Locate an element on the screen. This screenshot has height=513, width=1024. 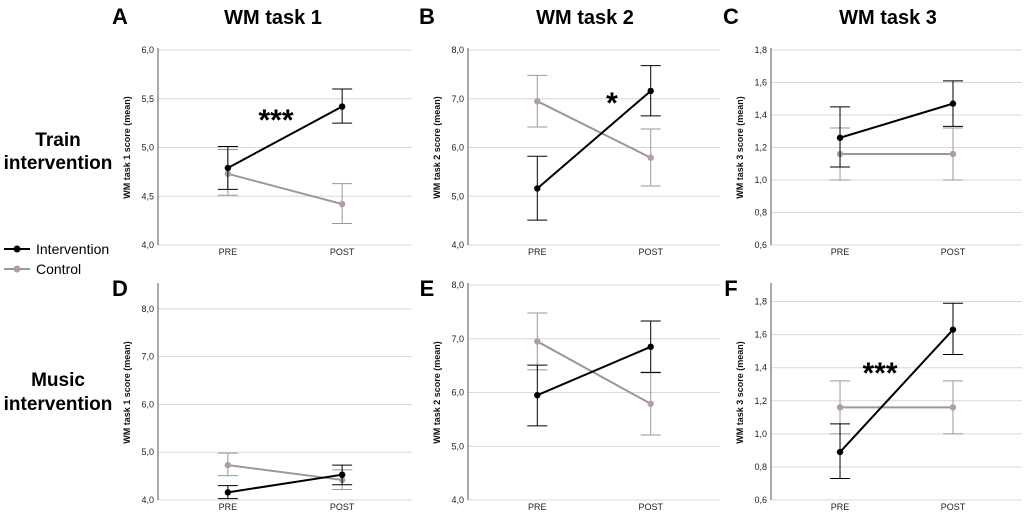
y-tick-label-b: 7,0 is located at coordinates (457, 99).